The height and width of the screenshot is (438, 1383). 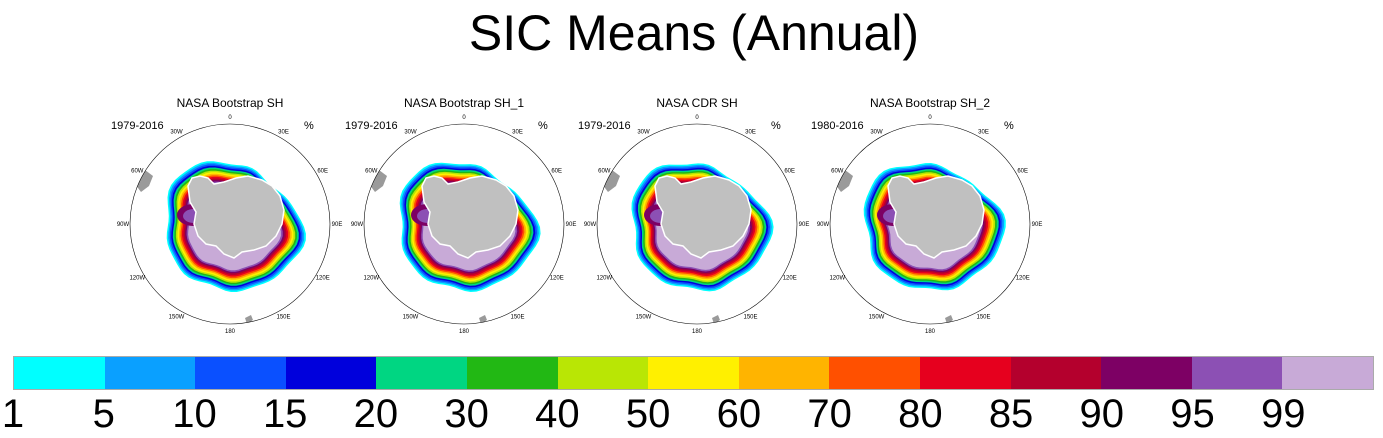 What do you see at coordinates (1102, 414) in the screenshot?
I see `colorbar-tick-label: 90` at bounding box center [1102, 414].